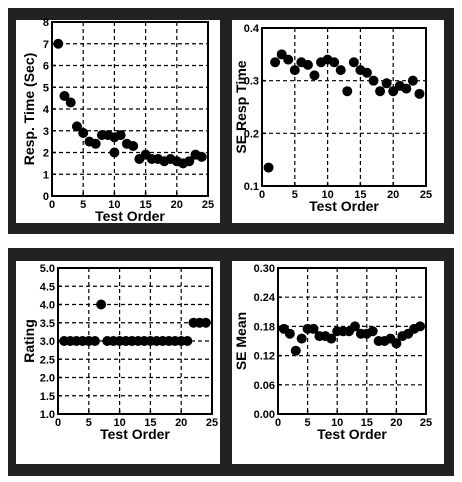 Image resolution: width=462 pixels, height=482 pixels. I want to click on y-tick-label: 3.0, so click(47, 342).